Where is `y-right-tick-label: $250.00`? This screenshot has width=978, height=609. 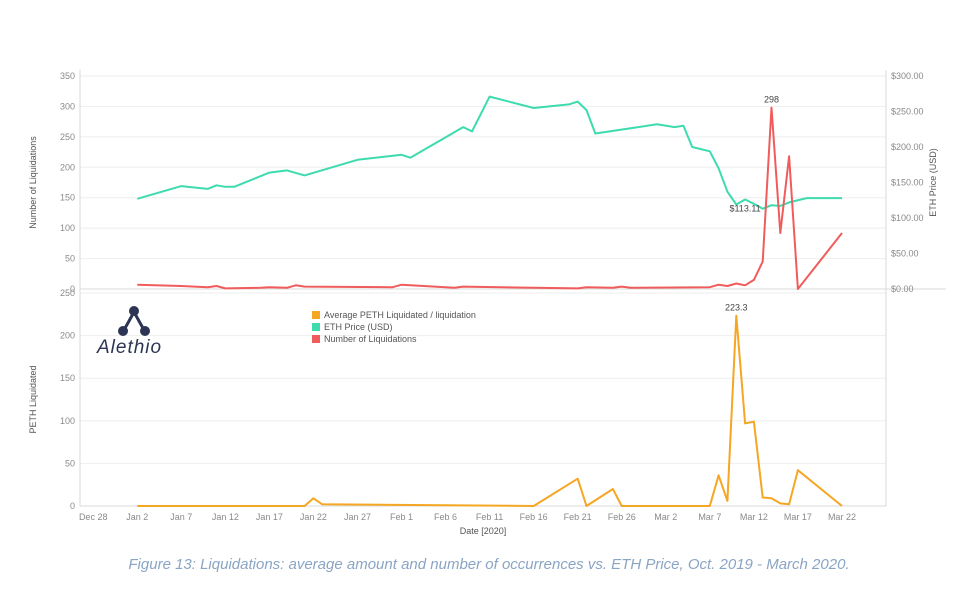
y-right-tick-label: $250.00 is located at coordinates (907, 112).